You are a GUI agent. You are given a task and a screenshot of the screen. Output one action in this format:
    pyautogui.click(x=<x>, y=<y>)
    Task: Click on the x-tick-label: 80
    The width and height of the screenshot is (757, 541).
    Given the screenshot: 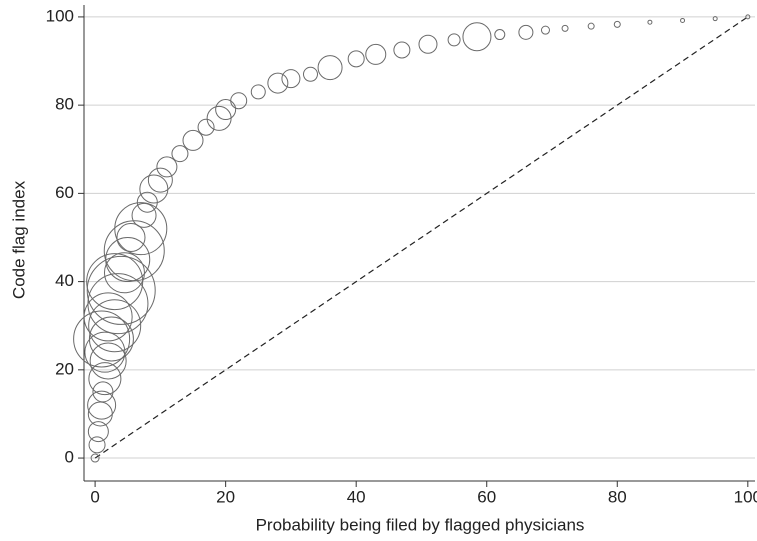 What is the action you would take?
    pyautogui.click(x=617, y=496)
    